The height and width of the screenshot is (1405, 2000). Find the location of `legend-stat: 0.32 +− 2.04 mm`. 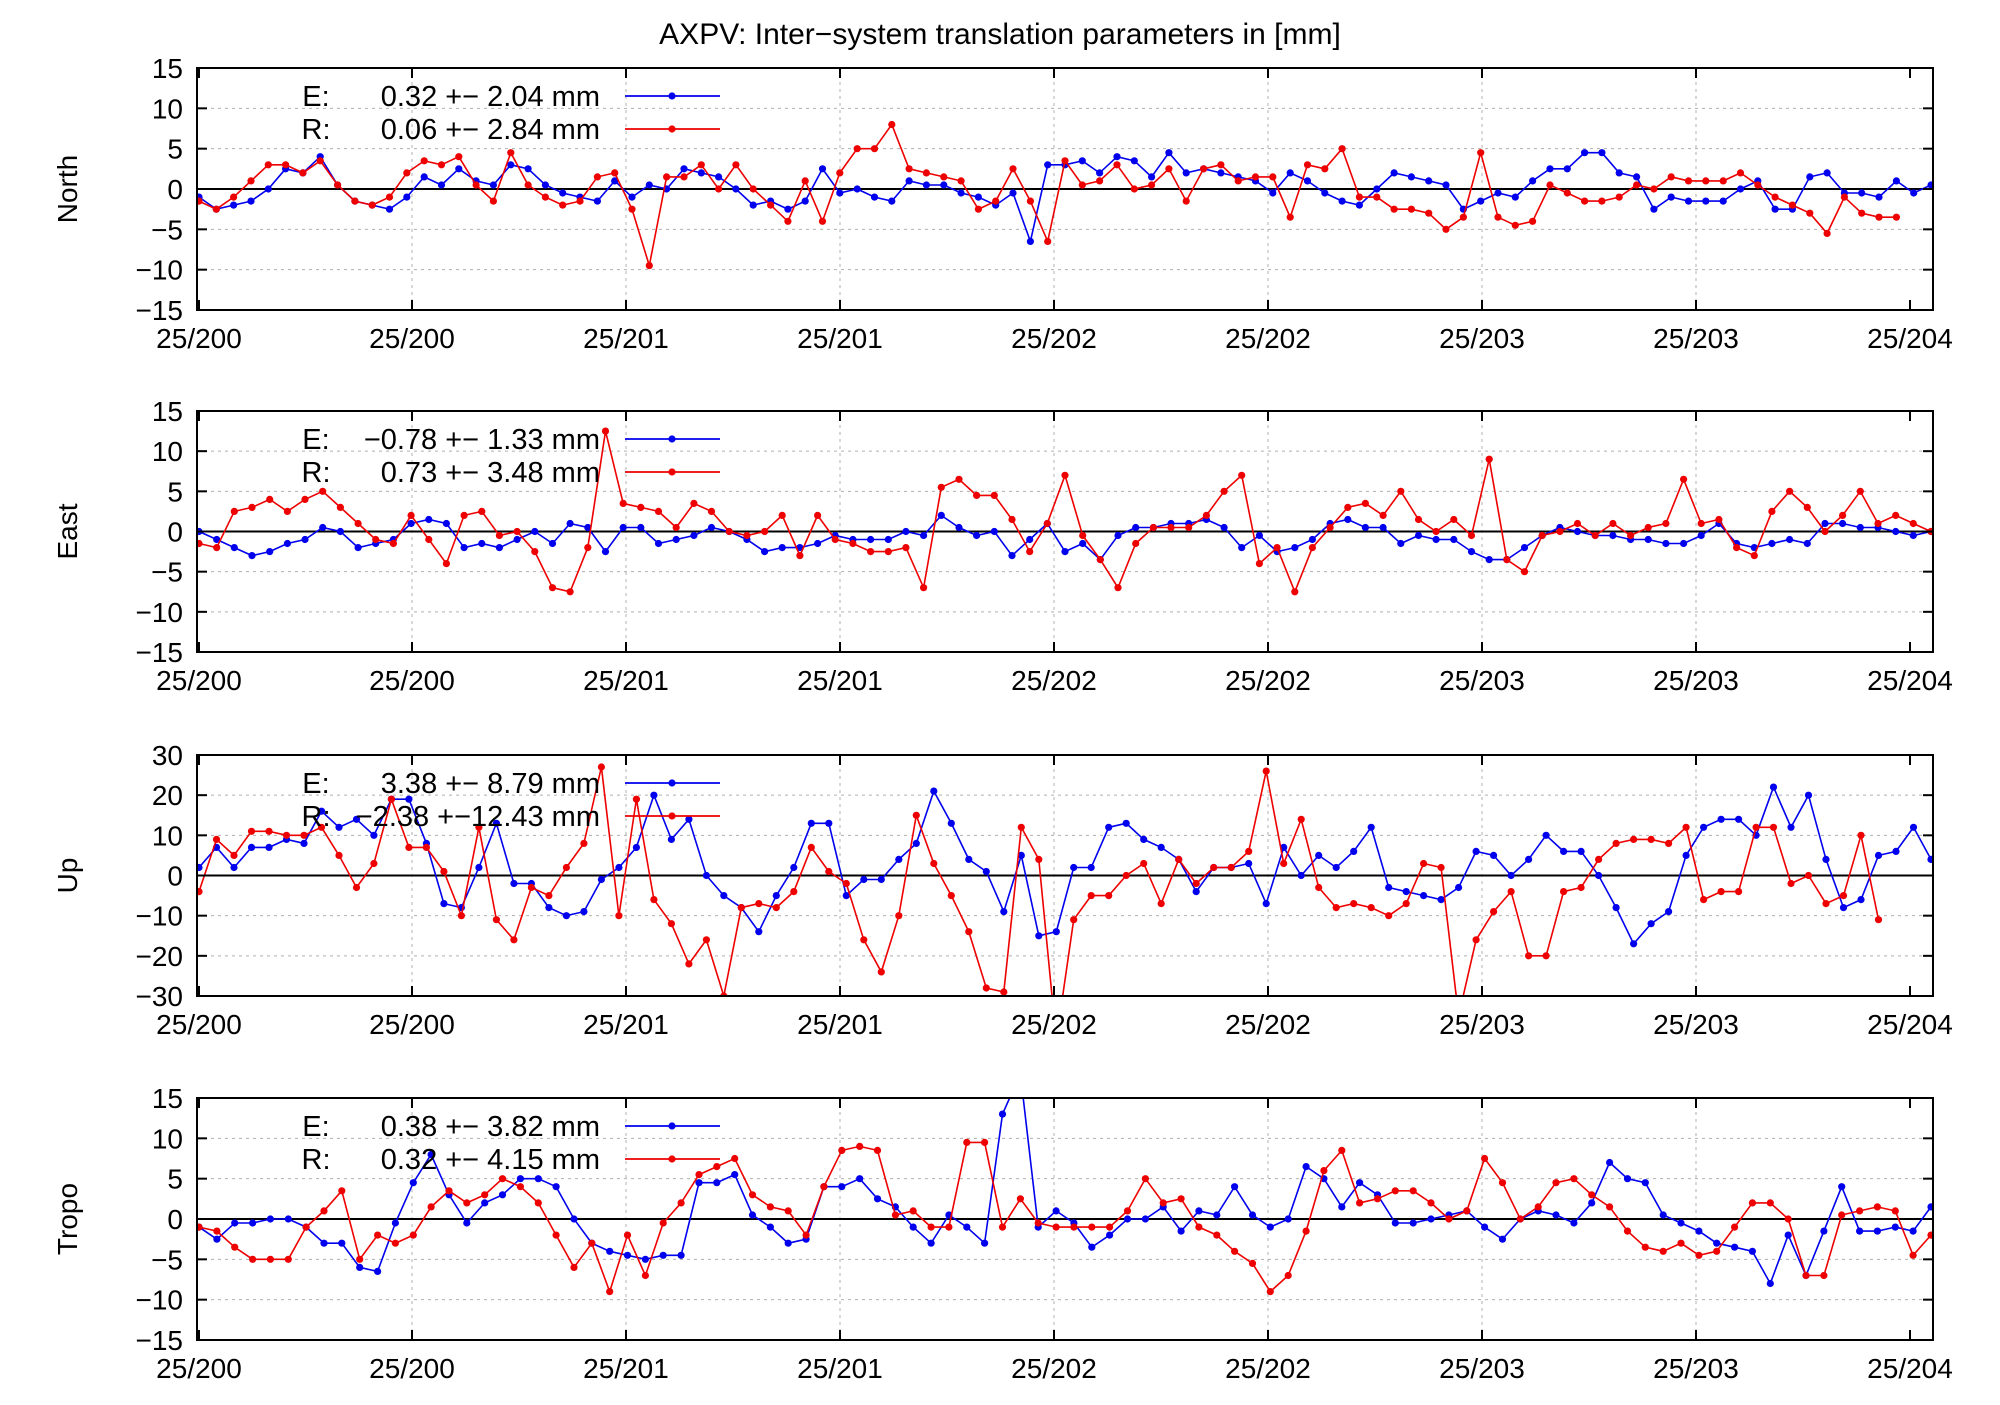

legend-stat: 0.32 +− 2.04 mm is located at coordinates (490, 97).